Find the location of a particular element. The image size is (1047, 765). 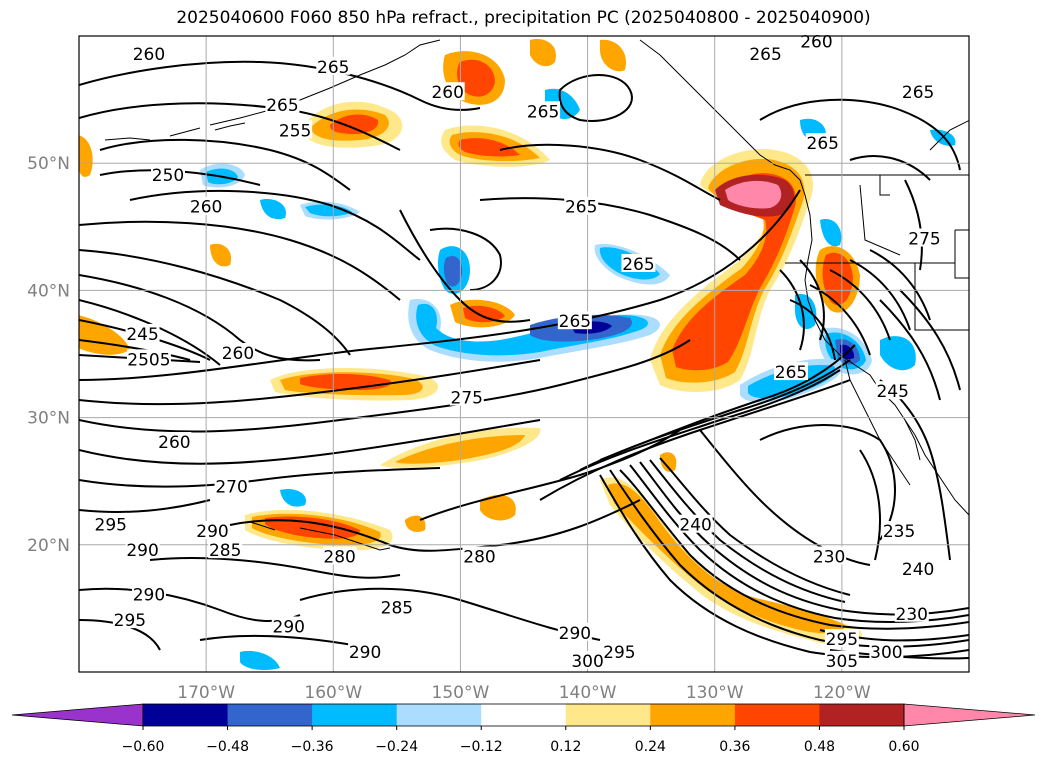

colorbar-tick-label: −0.12 is located at coordinates (481, 747).